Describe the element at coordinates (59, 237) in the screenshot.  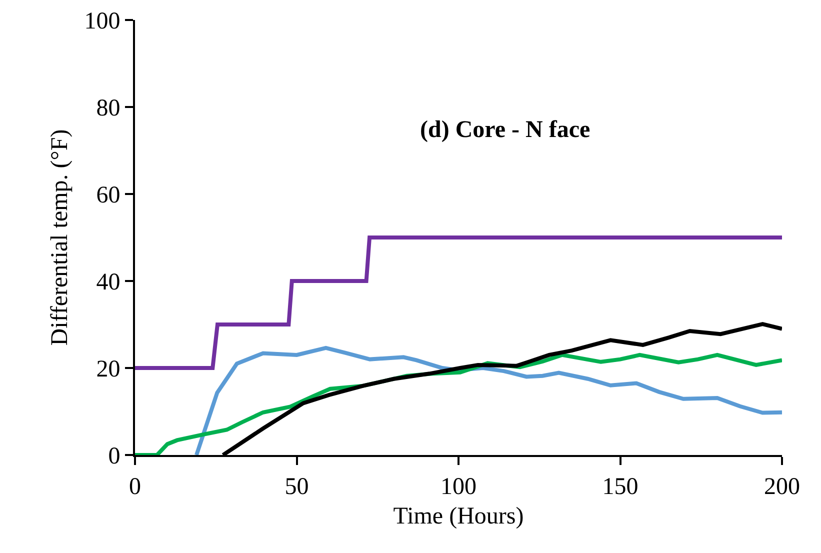
I see `y-axis-title: Differential temp. (°F)` at that location.